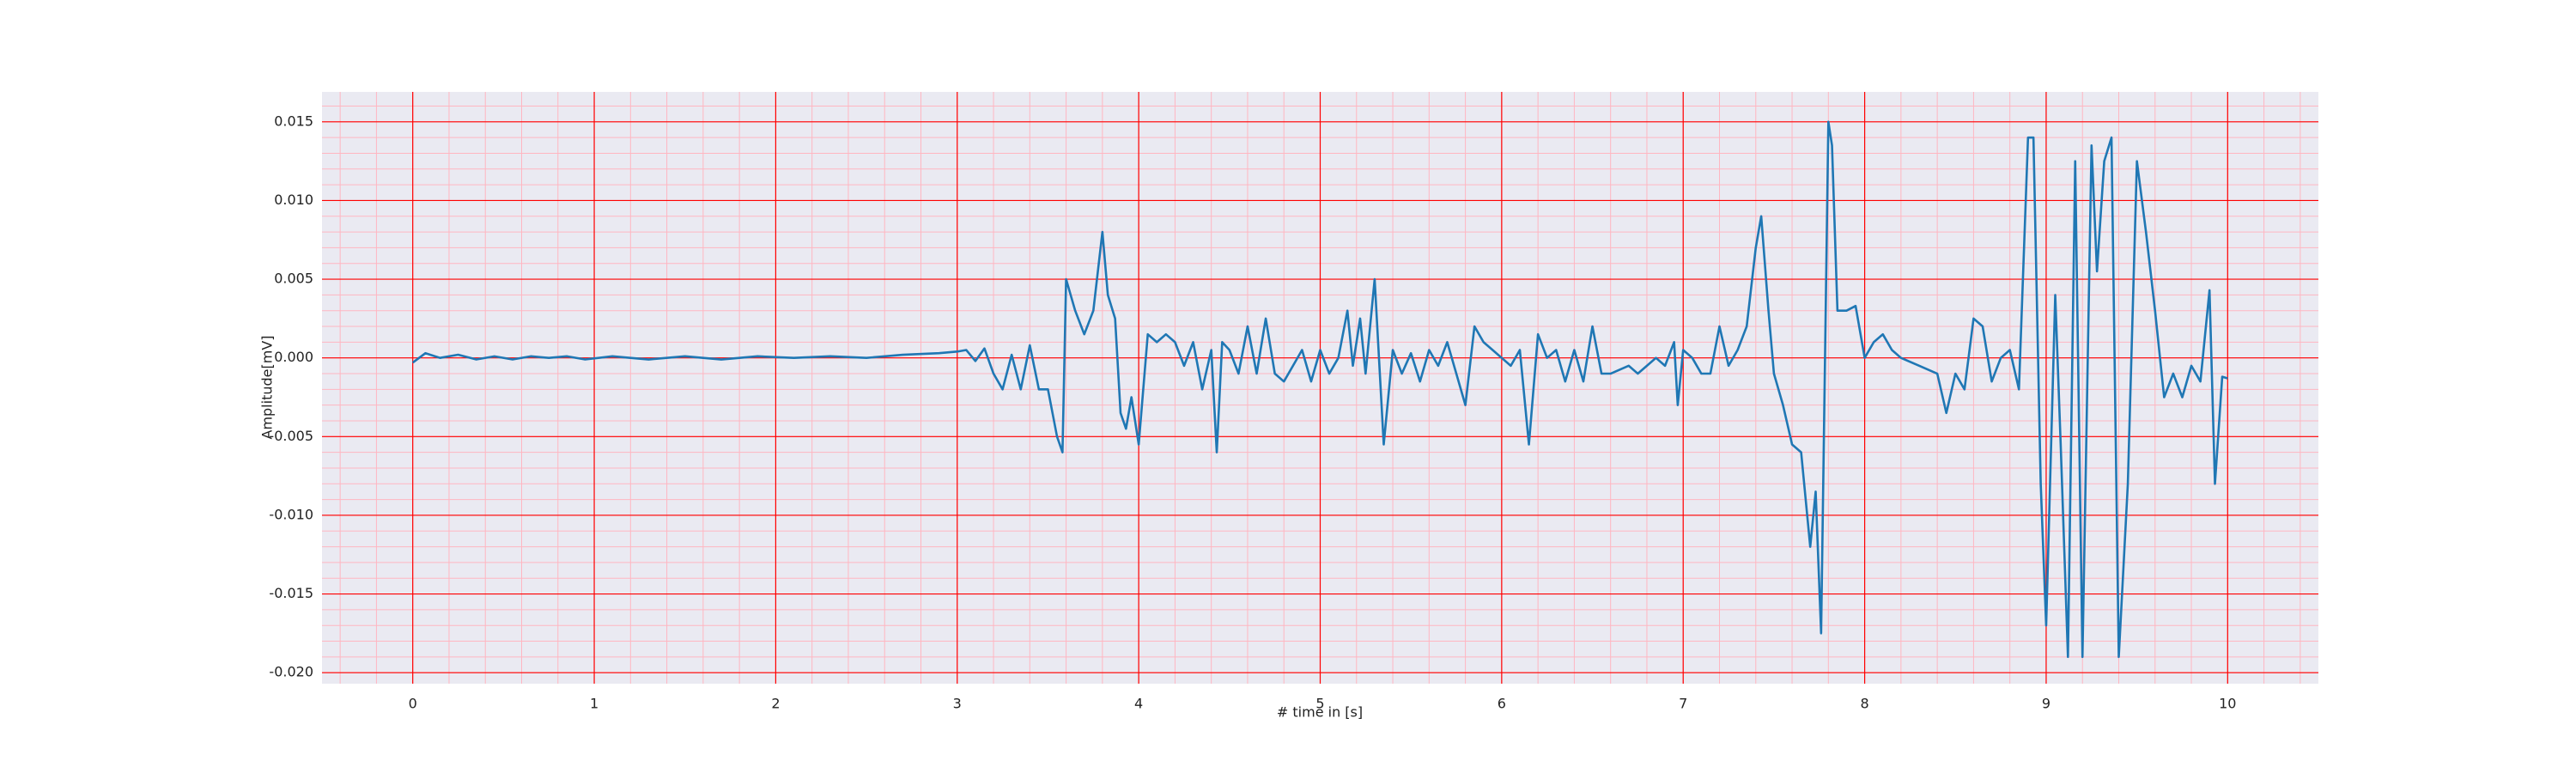  Describe the element at coordinates (413, 704) in the screenshot. I see `x-tick-label: 0` at that location.